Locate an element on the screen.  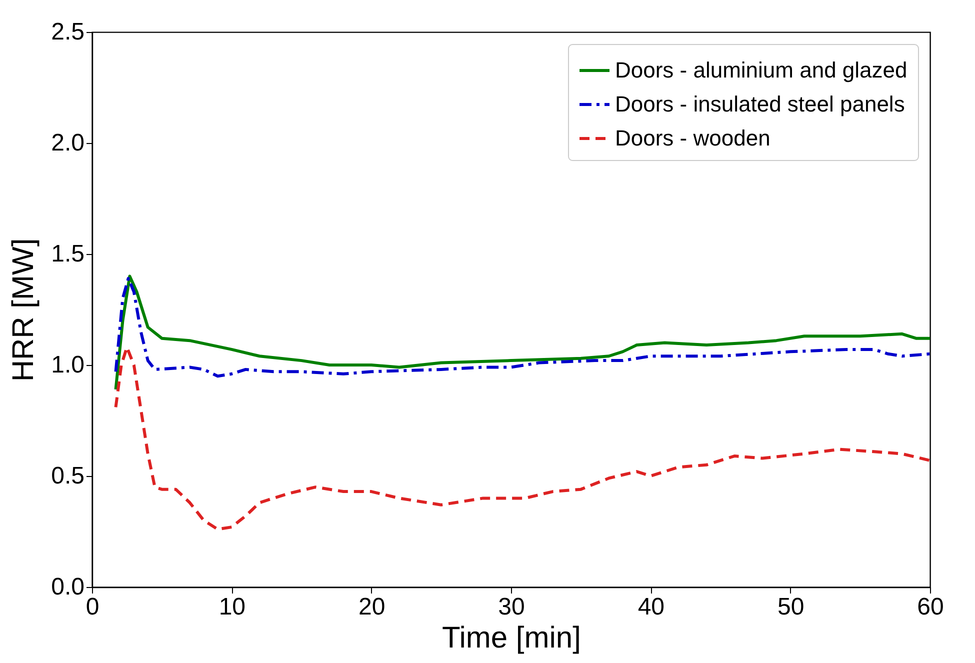
x-tick-label: 30 is located at coordinates (511, 607).